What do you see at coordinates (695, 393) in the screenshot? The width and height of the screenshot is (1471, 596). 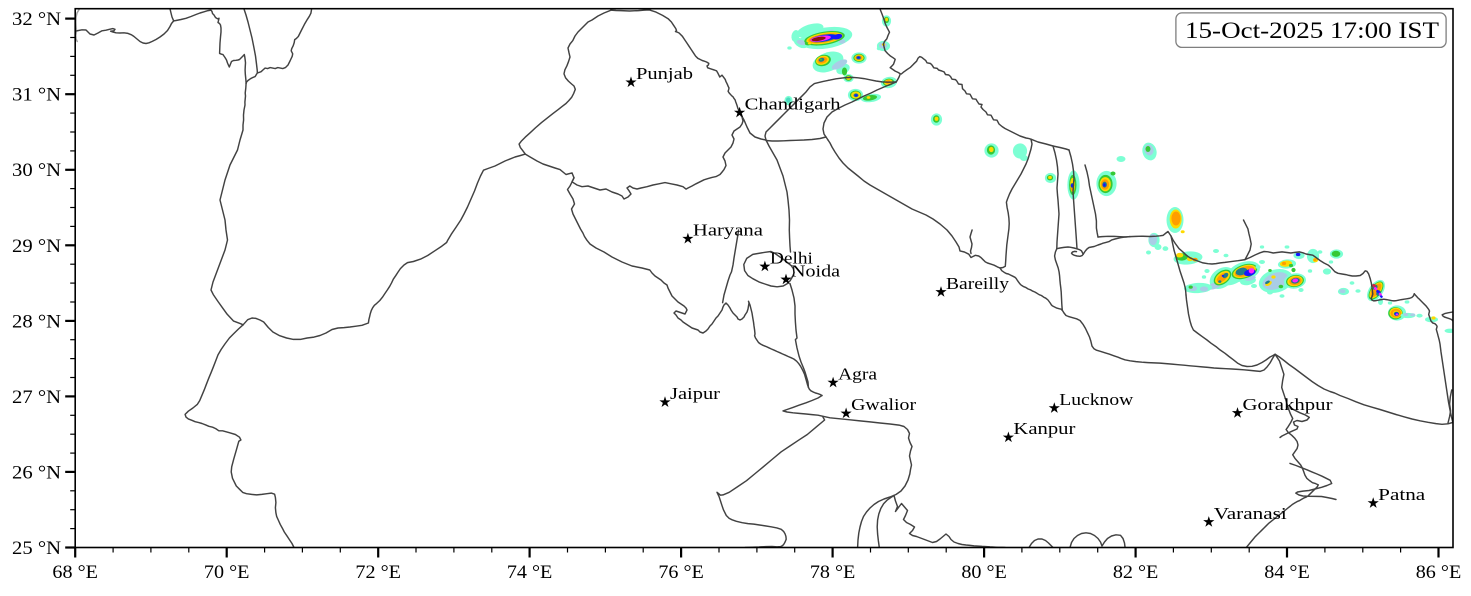 I see `svg-text: Jaipur` at bounding box center [695, 393].